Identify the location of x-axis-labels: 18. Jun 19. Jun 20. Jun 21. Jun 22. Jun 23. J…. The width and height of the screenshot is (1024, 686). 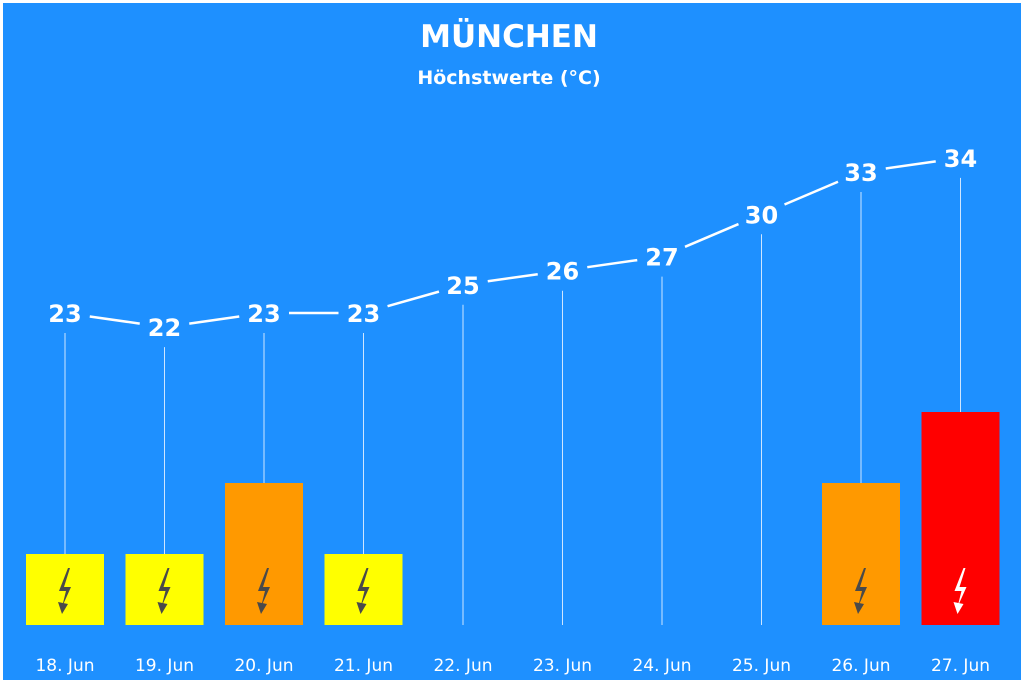
(512, 666).